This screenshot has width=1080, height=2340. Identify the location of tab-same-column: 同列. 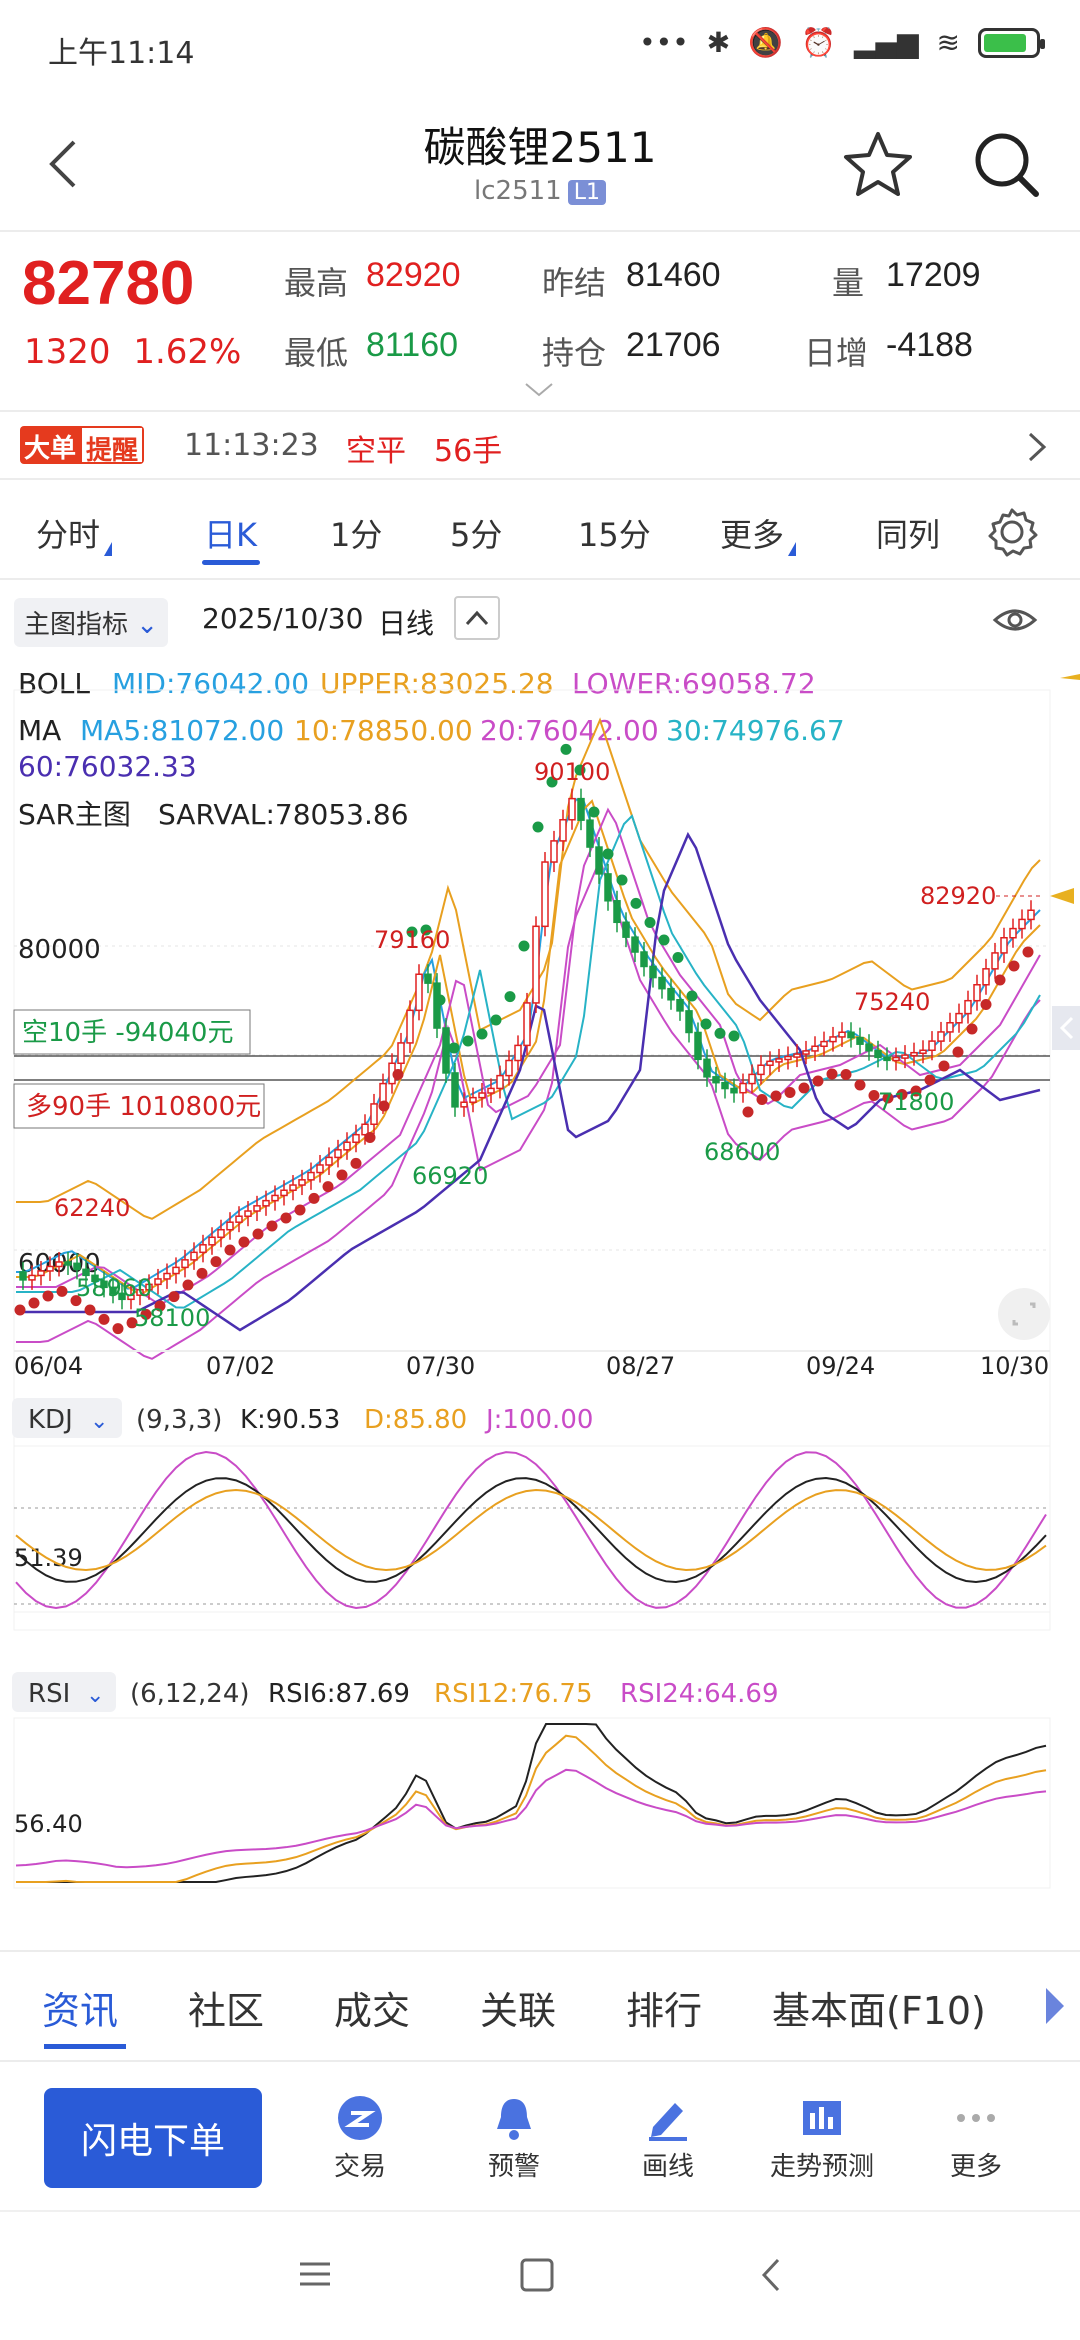
(908, 535).